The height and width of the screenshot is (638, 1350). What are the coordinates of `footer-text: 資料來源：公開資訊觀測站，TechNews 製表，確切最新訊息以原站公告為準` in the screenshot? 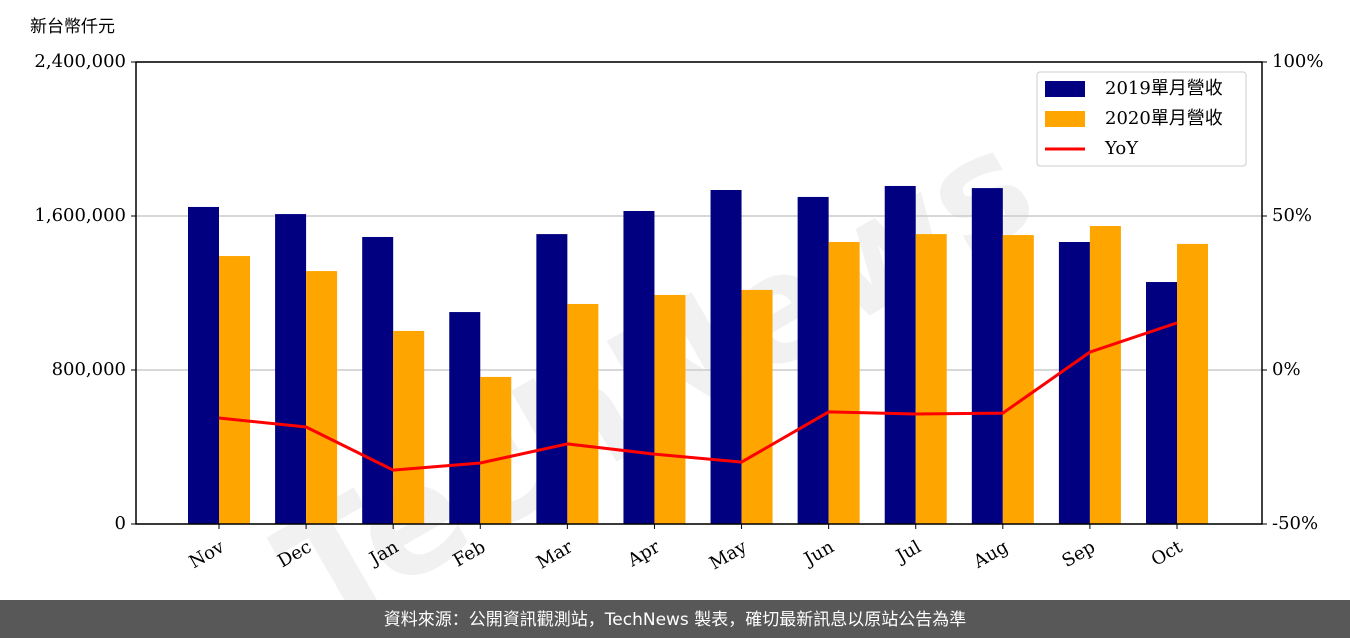 It's located at (675, 620).